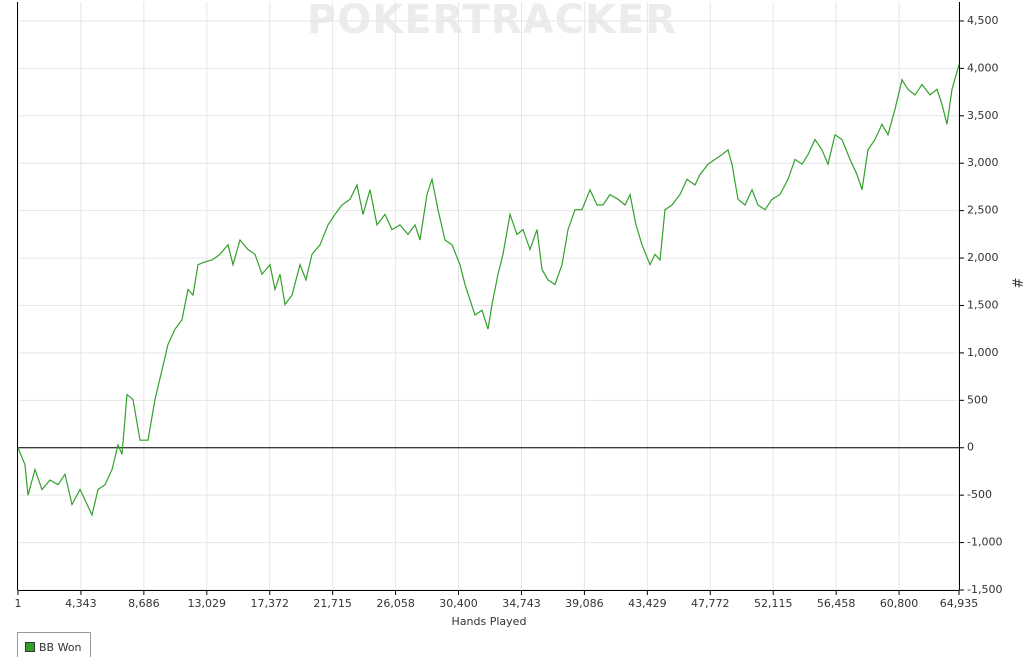 This screenshot has height=657, width=1033. I want to click on y-tick-label: -500, so click(979, 494).